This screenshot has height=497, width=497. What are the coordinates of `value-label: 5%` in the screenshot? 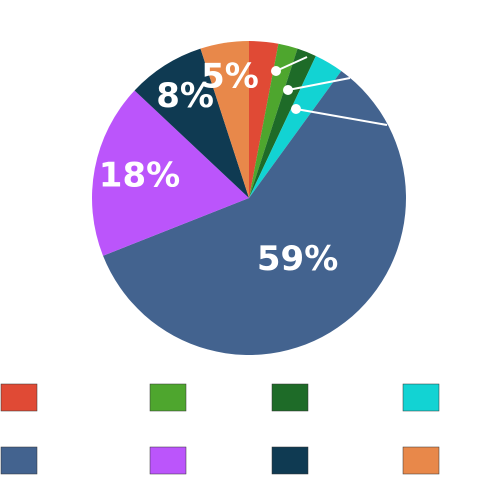 It's located at (230, 76).